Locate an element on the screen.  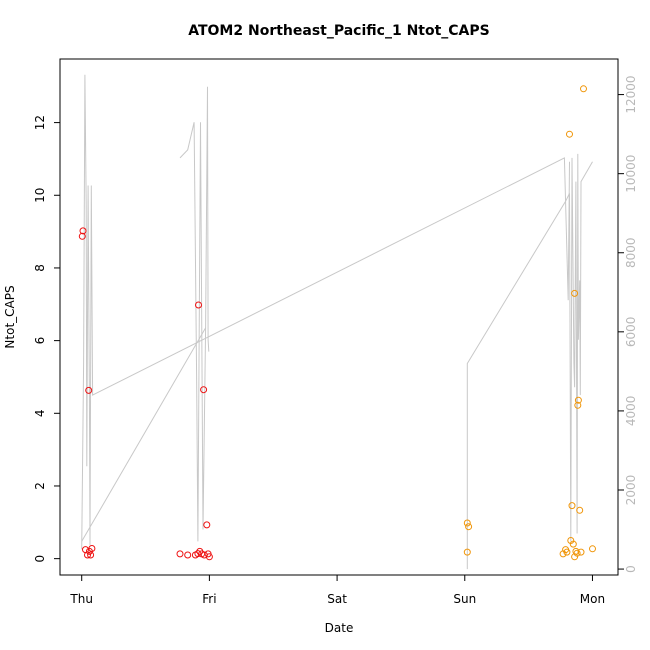
y-left-tick-label: 4 is located at coordinates (40, 413).